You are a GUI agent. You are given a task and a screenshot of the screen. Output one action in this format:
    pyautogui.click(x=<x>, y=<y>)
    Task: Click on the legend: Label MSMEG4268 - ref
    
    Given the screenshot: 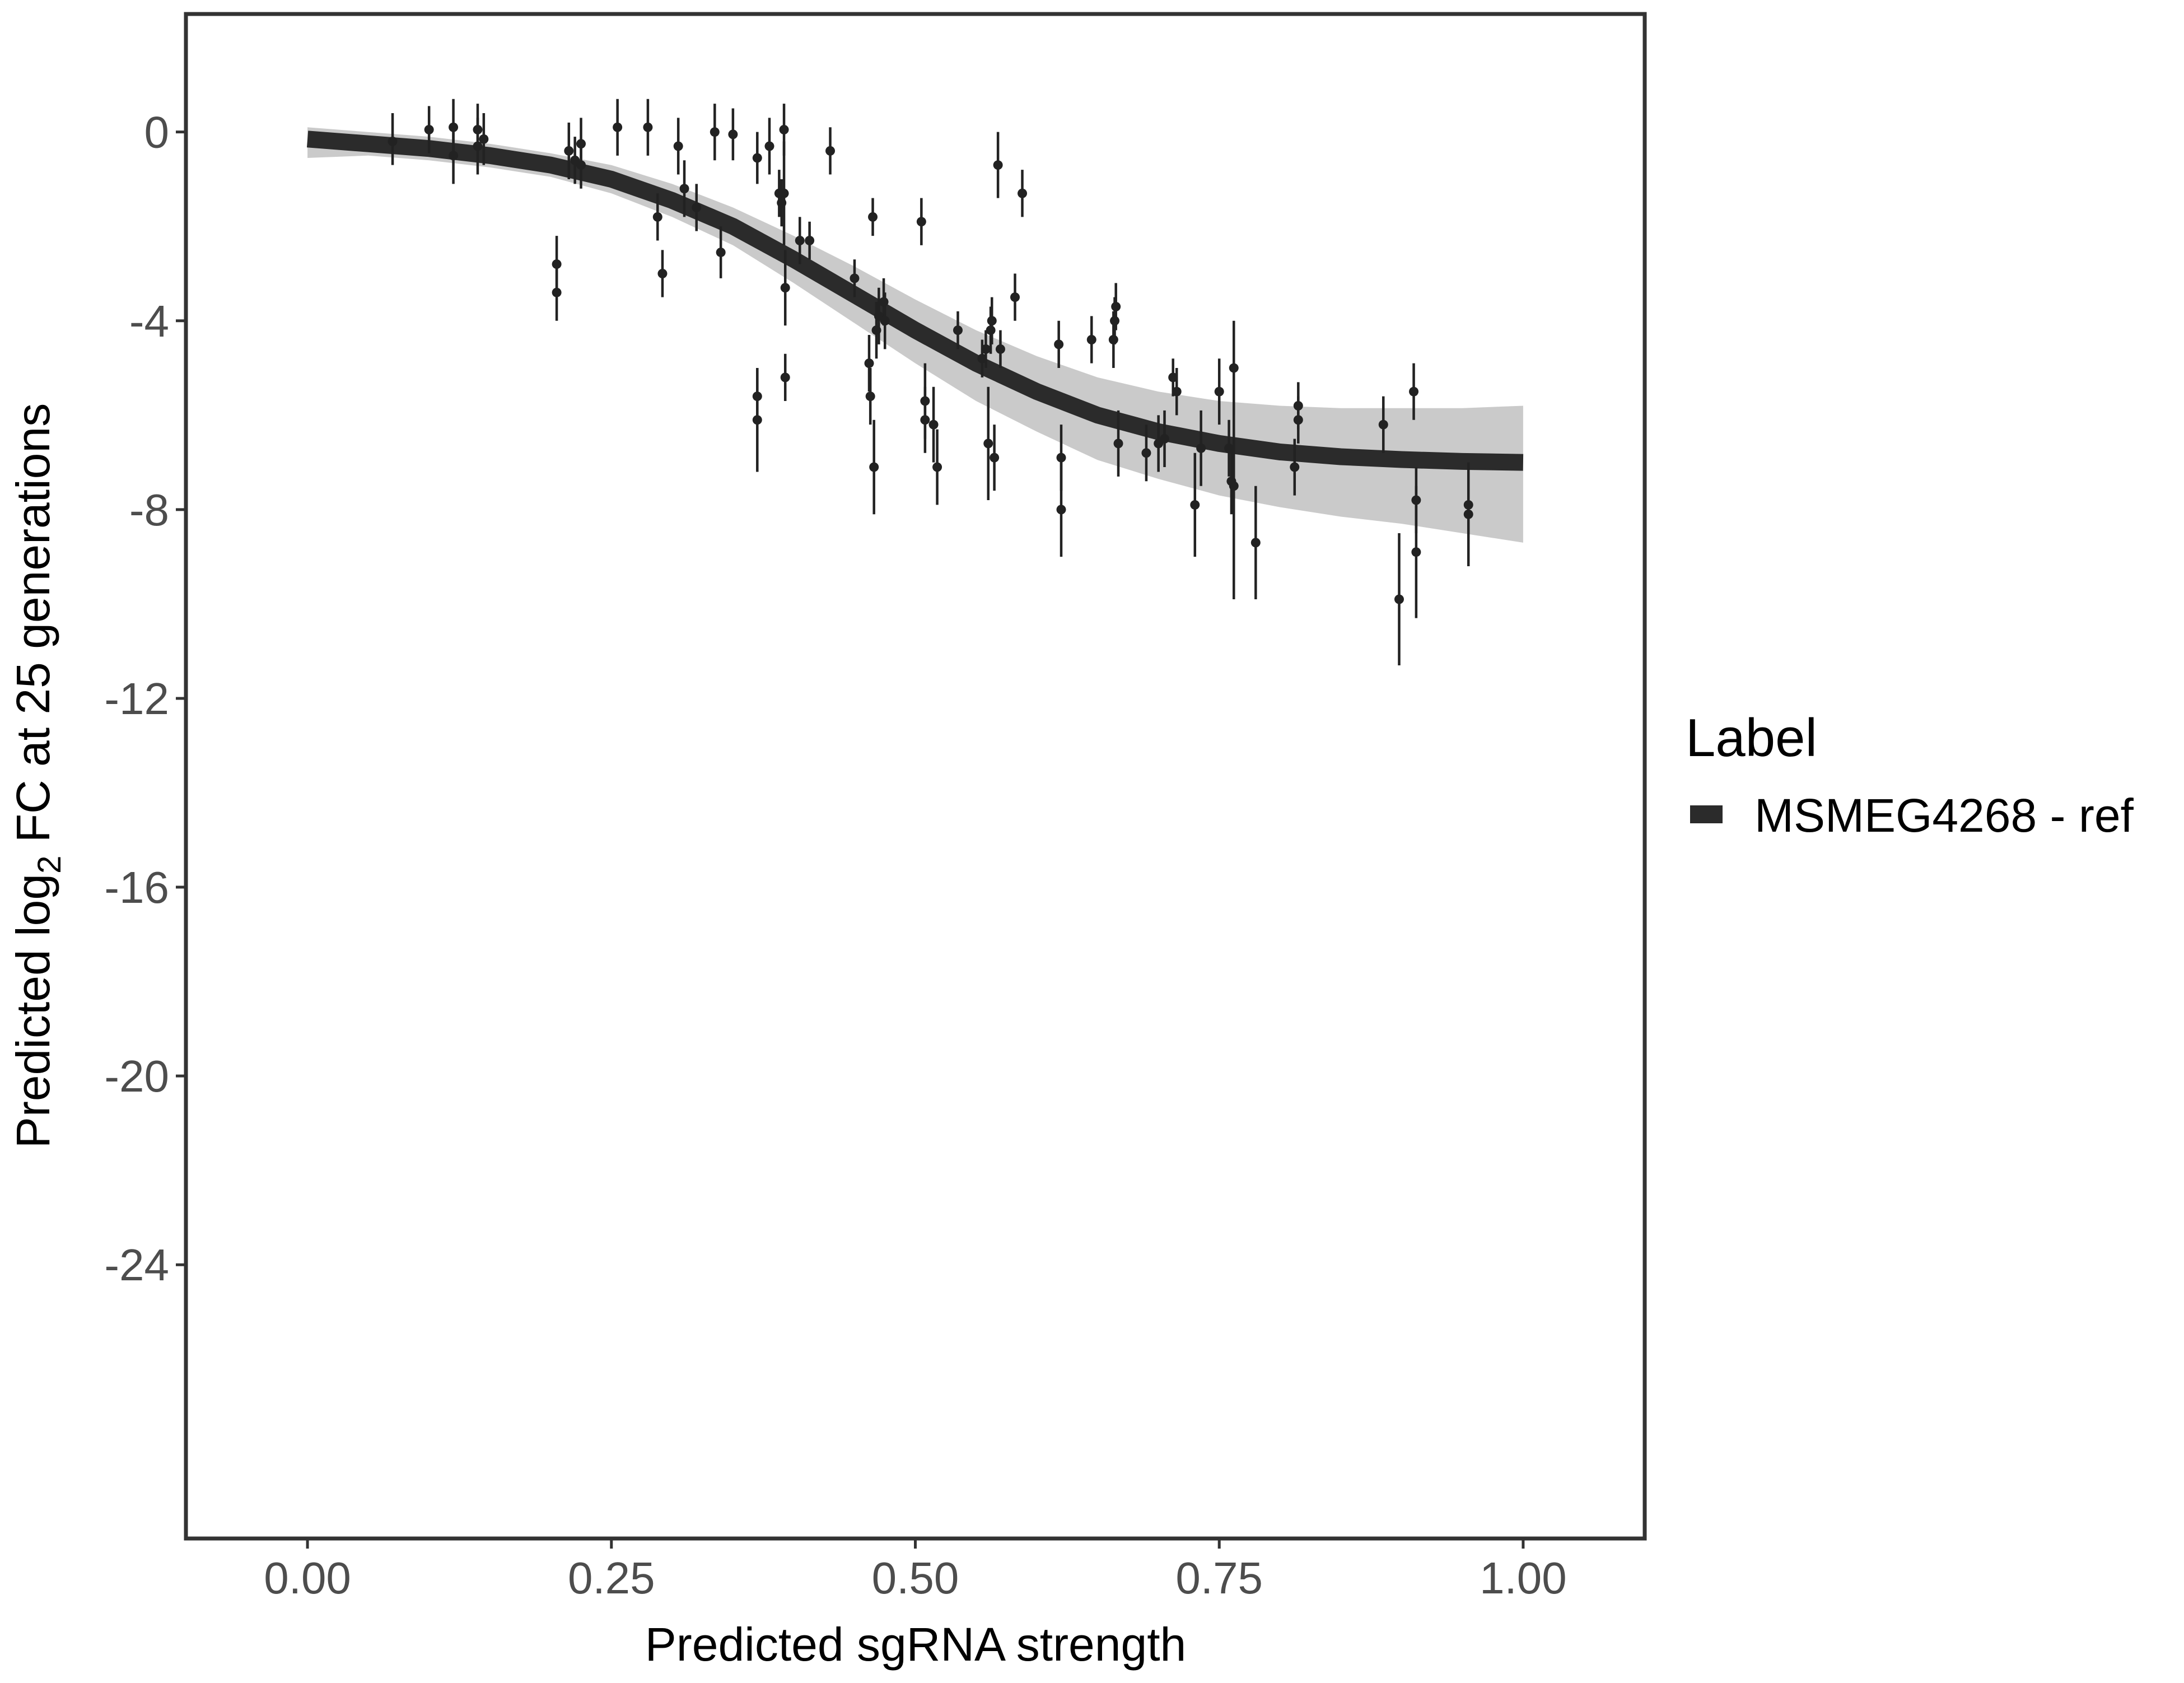 What is the action you would take?
    pyautogui.click(x=1910, y=775)
    